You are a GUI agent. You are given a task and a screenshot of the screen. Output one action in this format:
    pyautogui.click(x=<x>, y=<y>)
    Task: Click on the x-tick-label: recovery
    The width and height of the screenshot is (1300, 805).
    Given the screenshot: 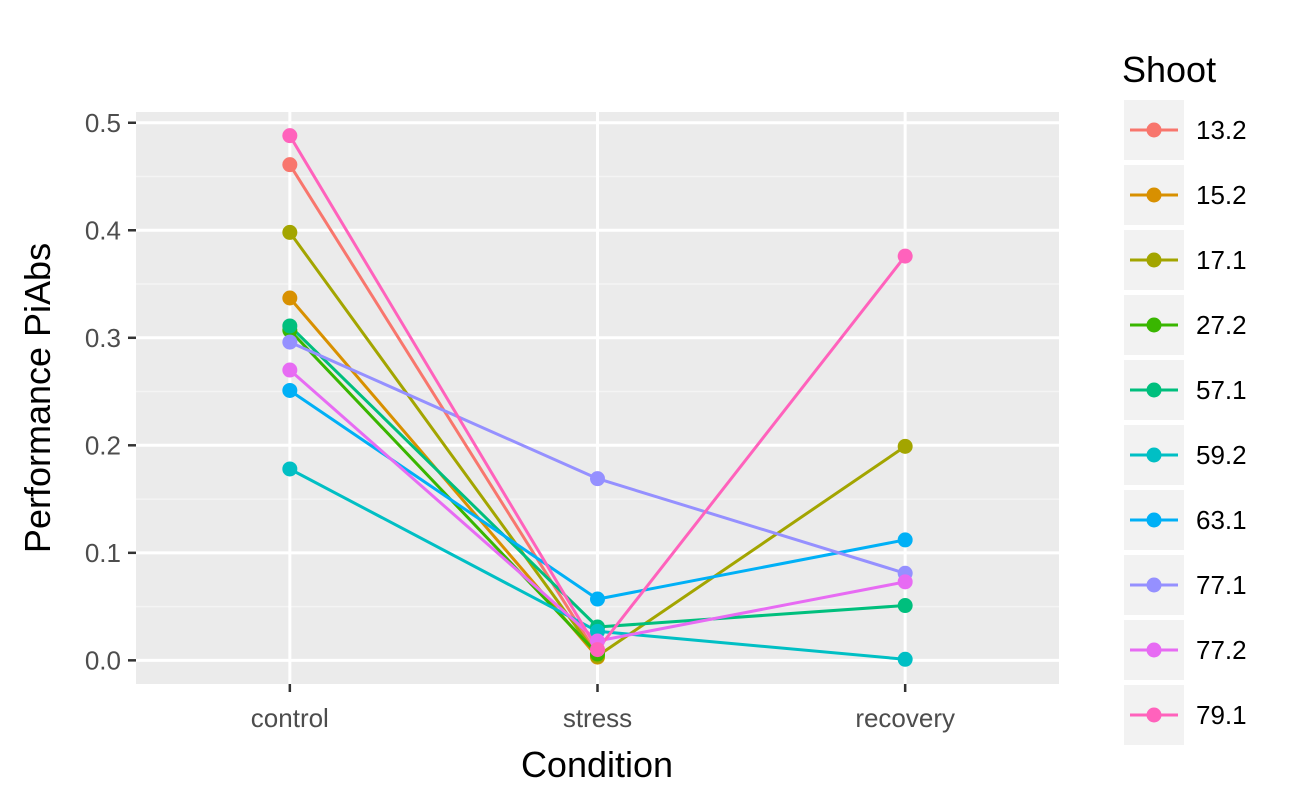 What is the action you would take?
    pyautogui.click(x=905, y=718)
    